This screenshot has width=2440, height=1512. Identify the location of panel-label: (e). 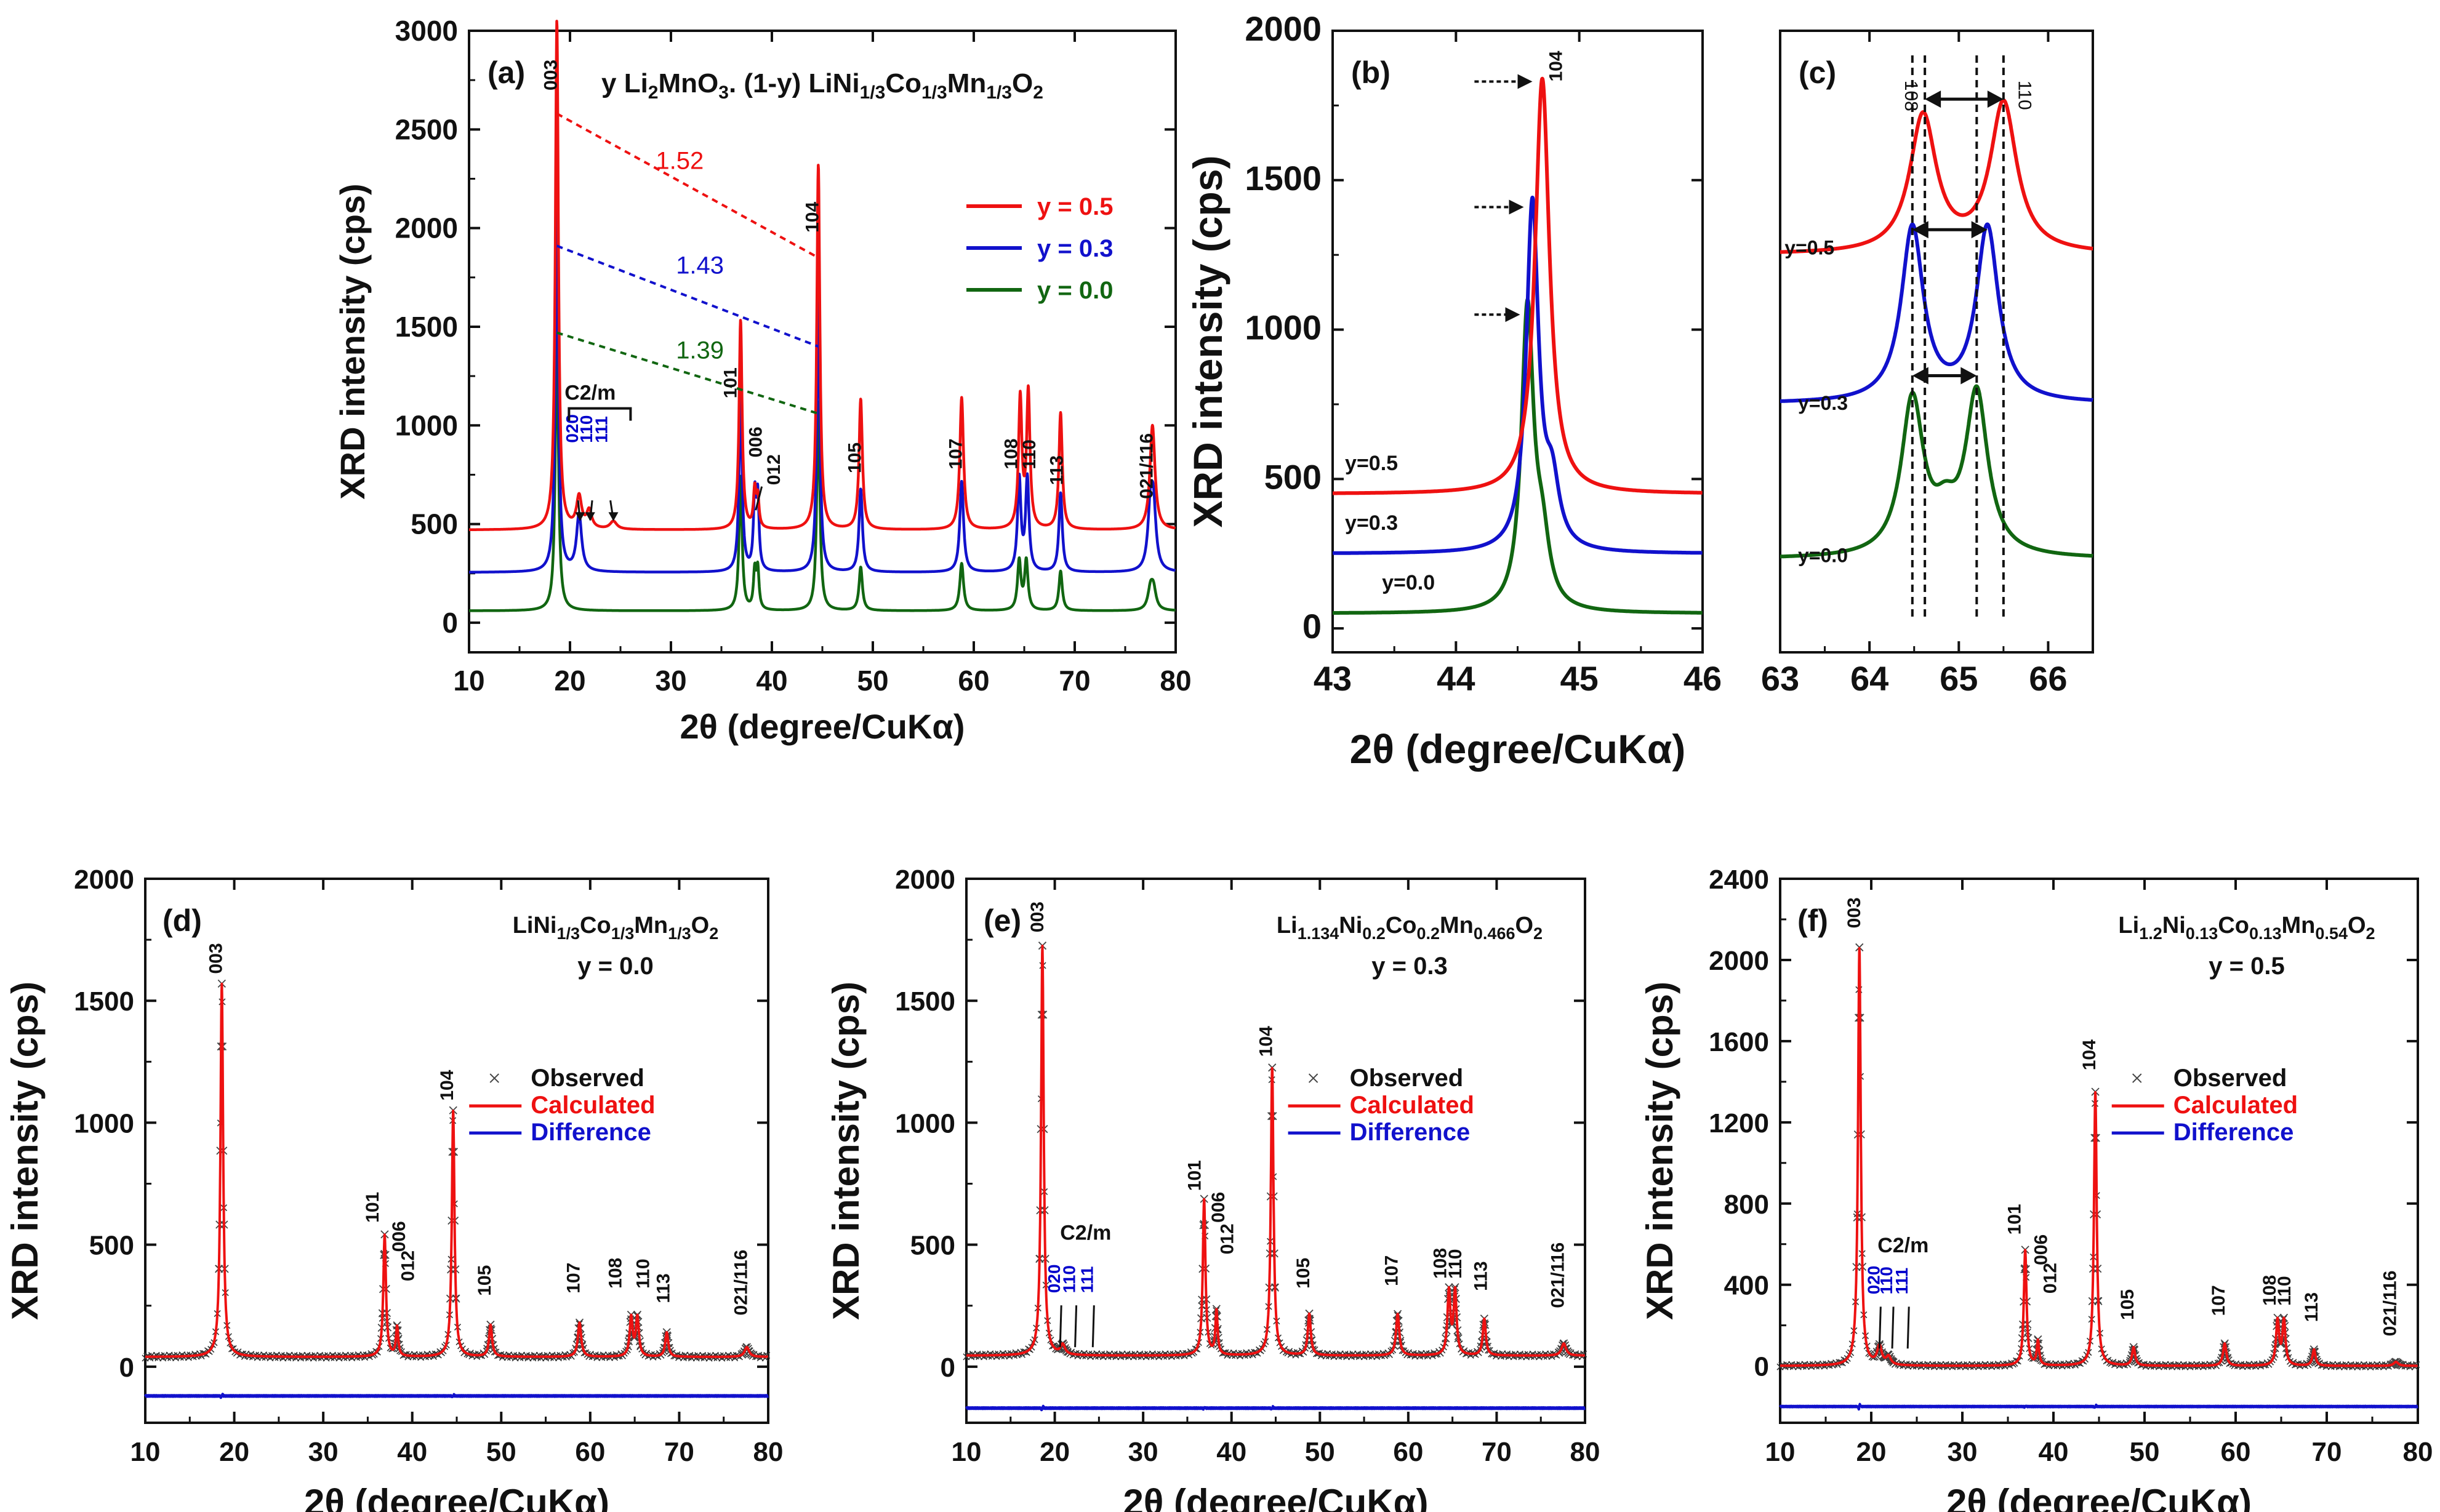
(1002, 920).